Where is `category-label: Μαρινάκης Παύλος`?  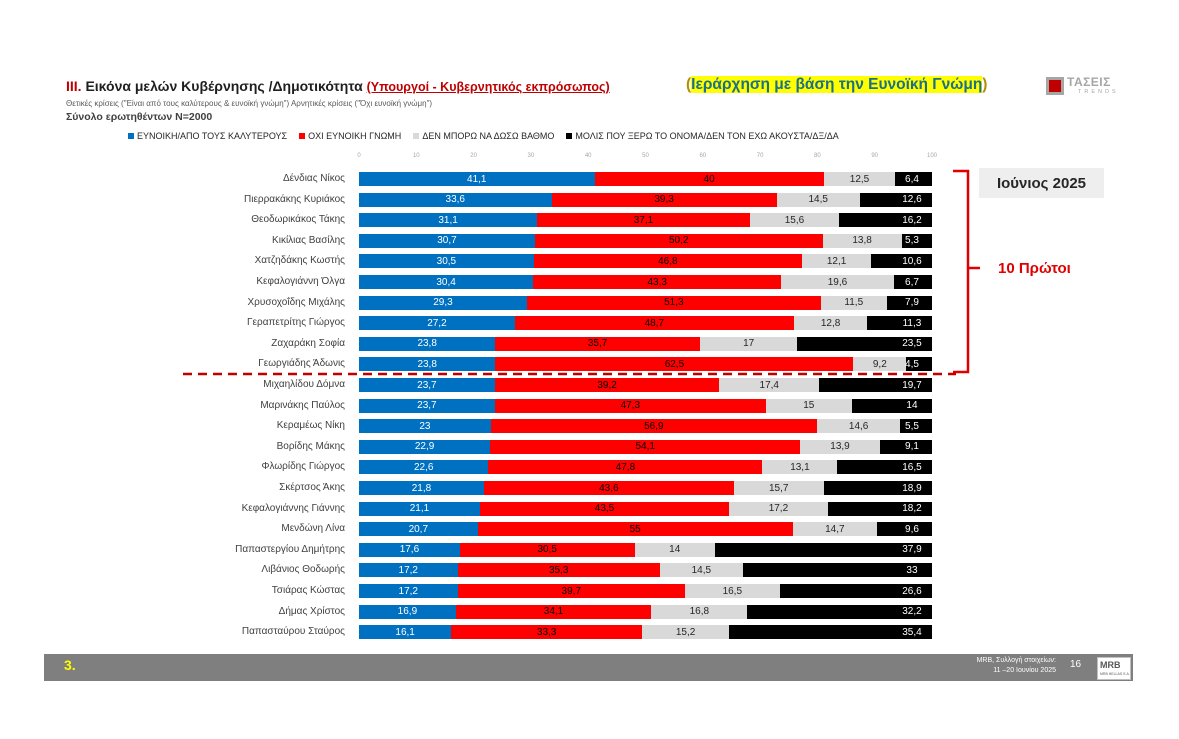
category-label: Μαρινάκης Παύλος is located at coordinates (302, 405).